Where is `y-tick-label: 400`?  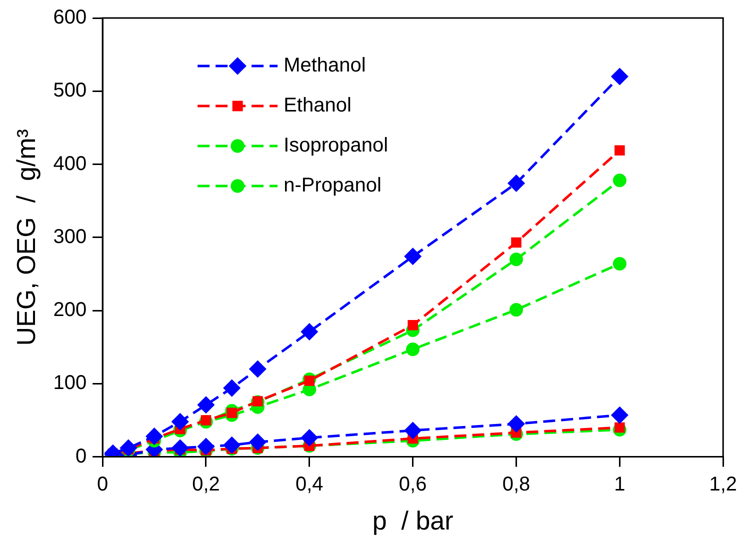
y-tick-label: 400 is located at coordinates (70, 163).